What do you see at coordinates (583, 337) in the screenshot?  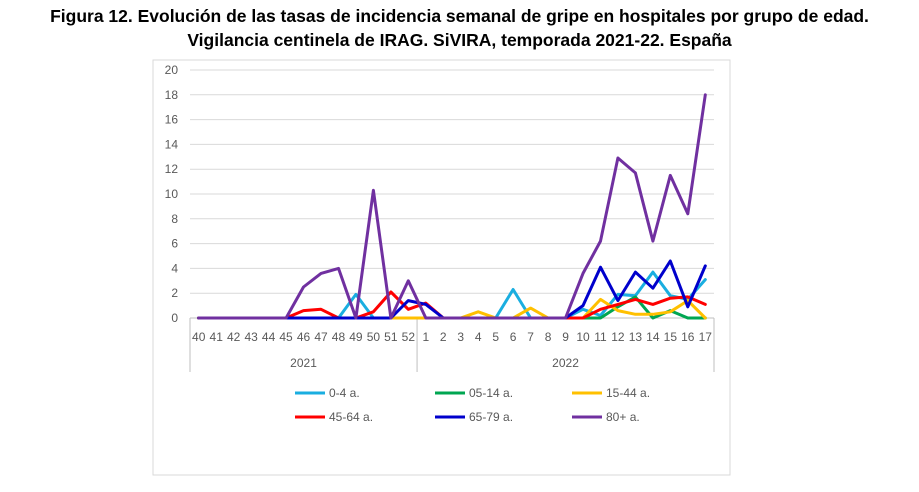 I see `x-tick-label: 10` at bounding box center [583, 337].